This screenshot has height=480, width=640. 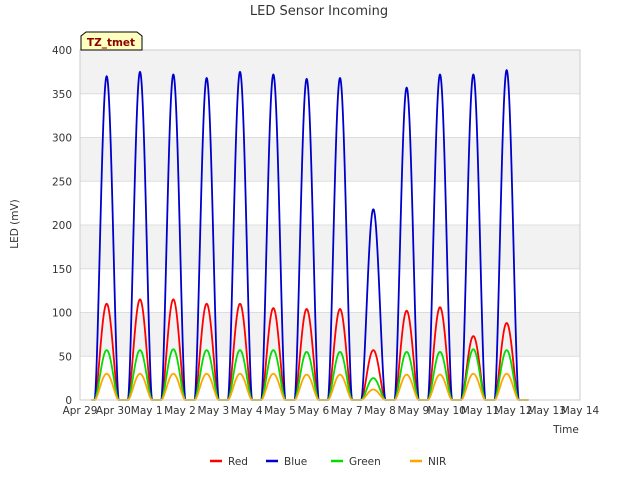 What do you see at coordinates (62, 182) in the screenshot?
I see `y-tick-label: 250` at bounding box center [62, 182].